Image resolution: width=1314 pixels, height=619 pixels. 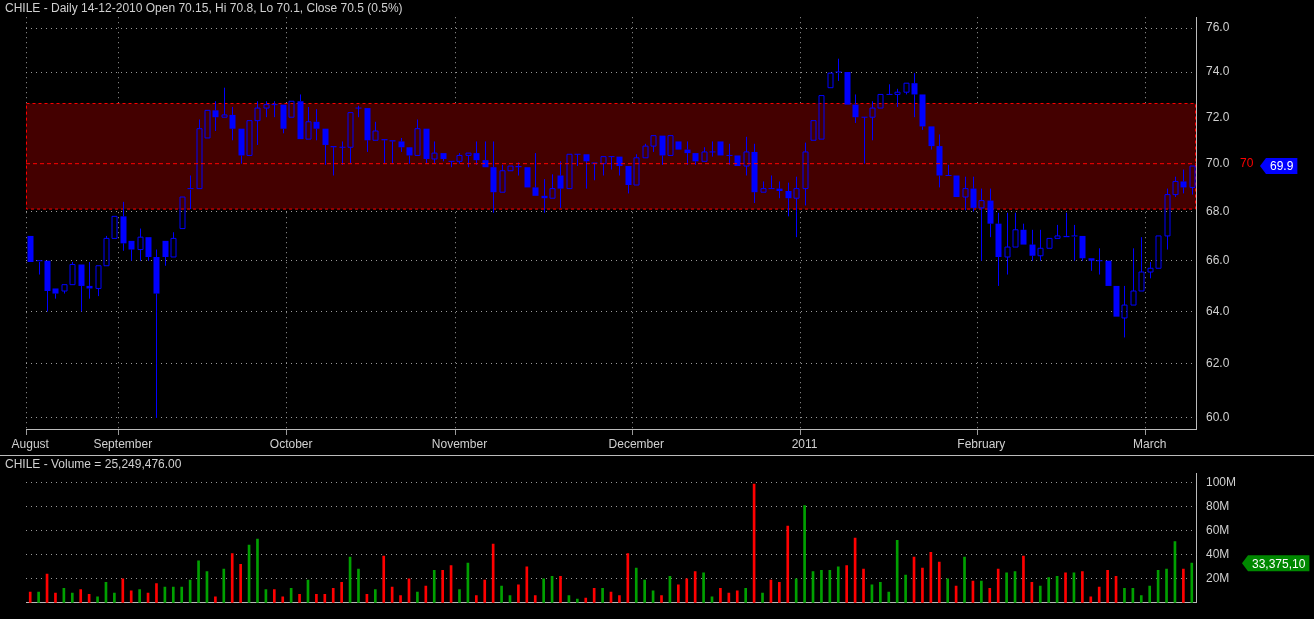 I want to click on y-tick-label: 66.0, so click(x=1218, y=260).